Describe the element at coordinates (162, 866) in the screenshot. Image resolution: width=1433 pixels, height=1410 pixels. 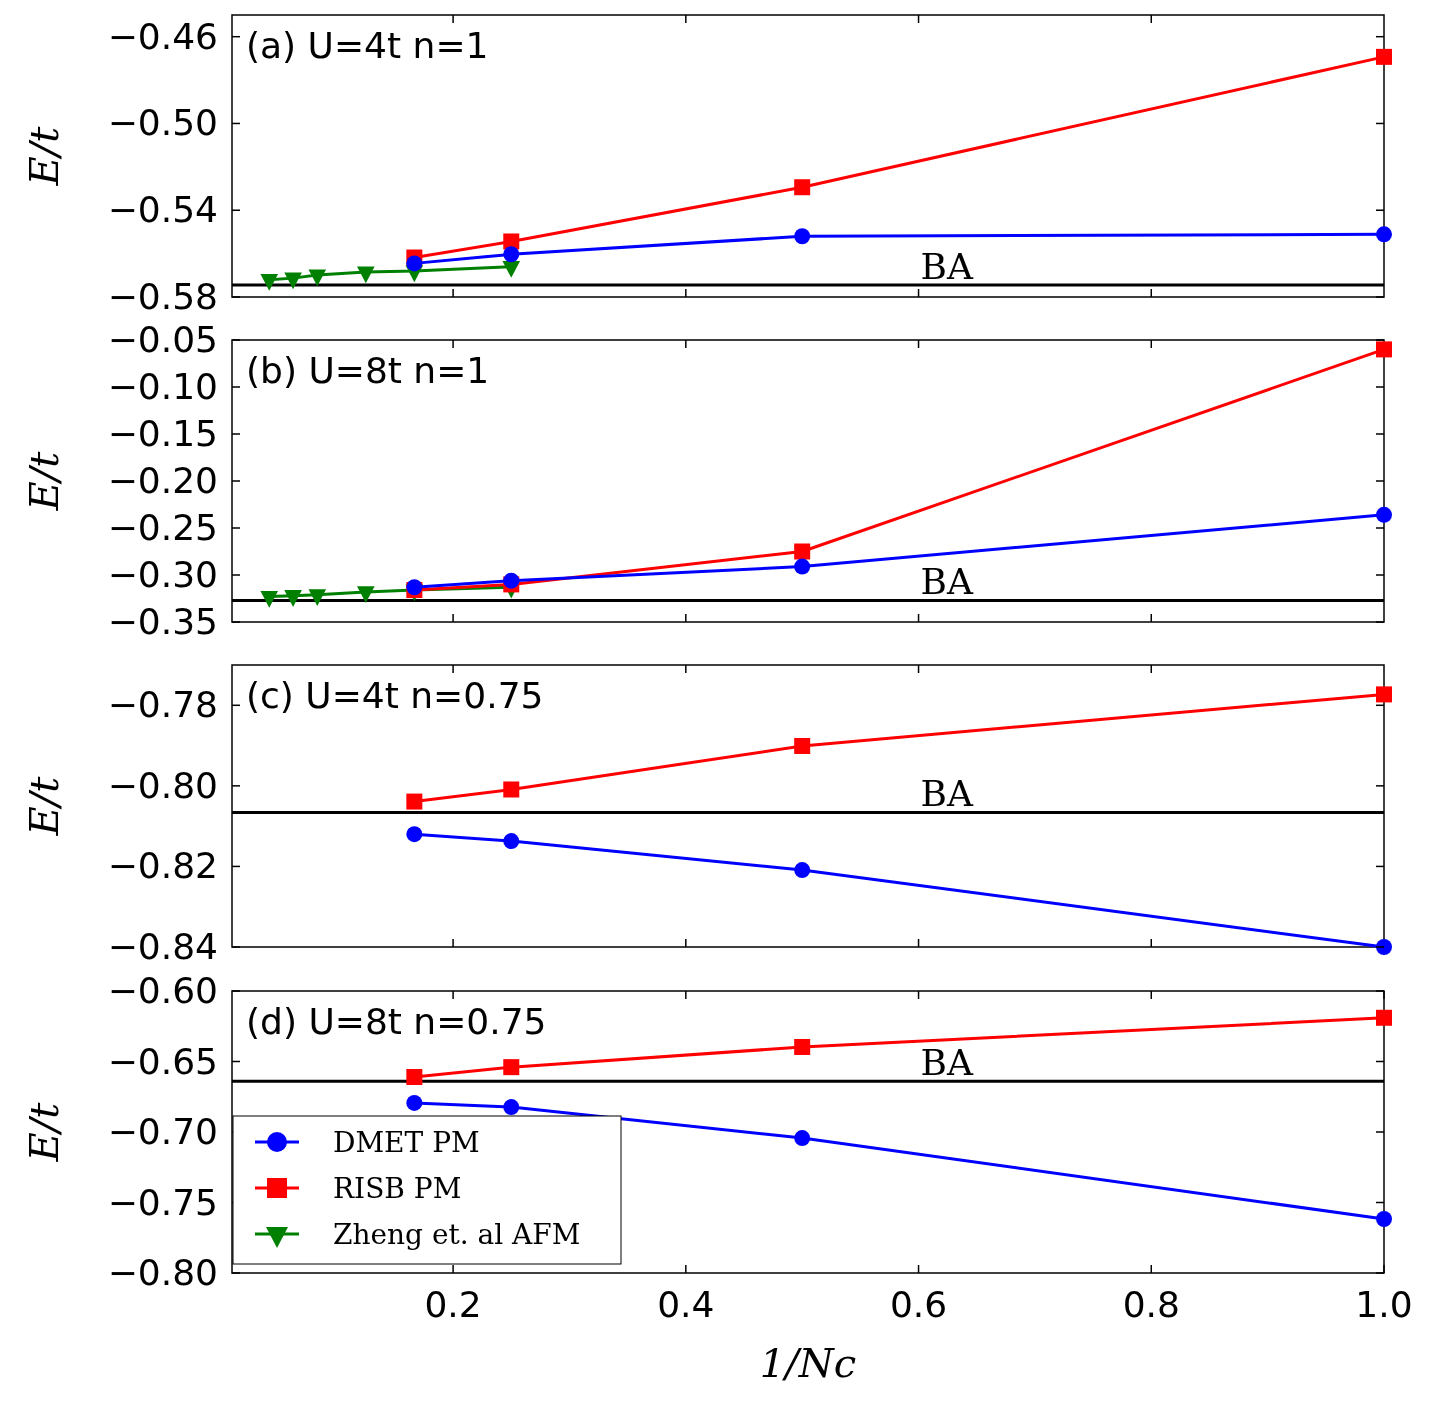
I see `y-tick-label: −0.82` at that location.